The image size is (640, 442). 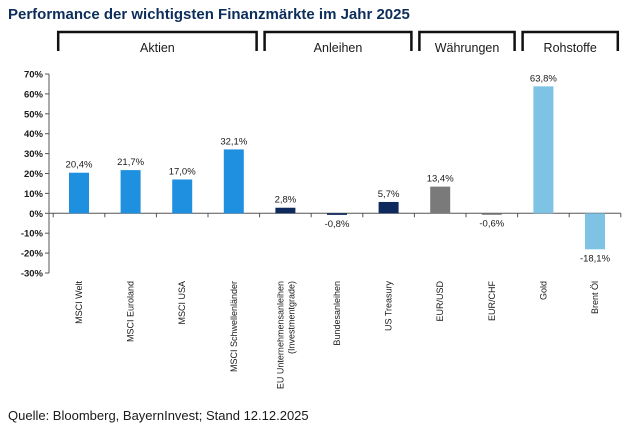 What do you see at coordinates (286, 200) in the screenshot?
I see `data-label: 2,8%` at bounding box center [286, 200].